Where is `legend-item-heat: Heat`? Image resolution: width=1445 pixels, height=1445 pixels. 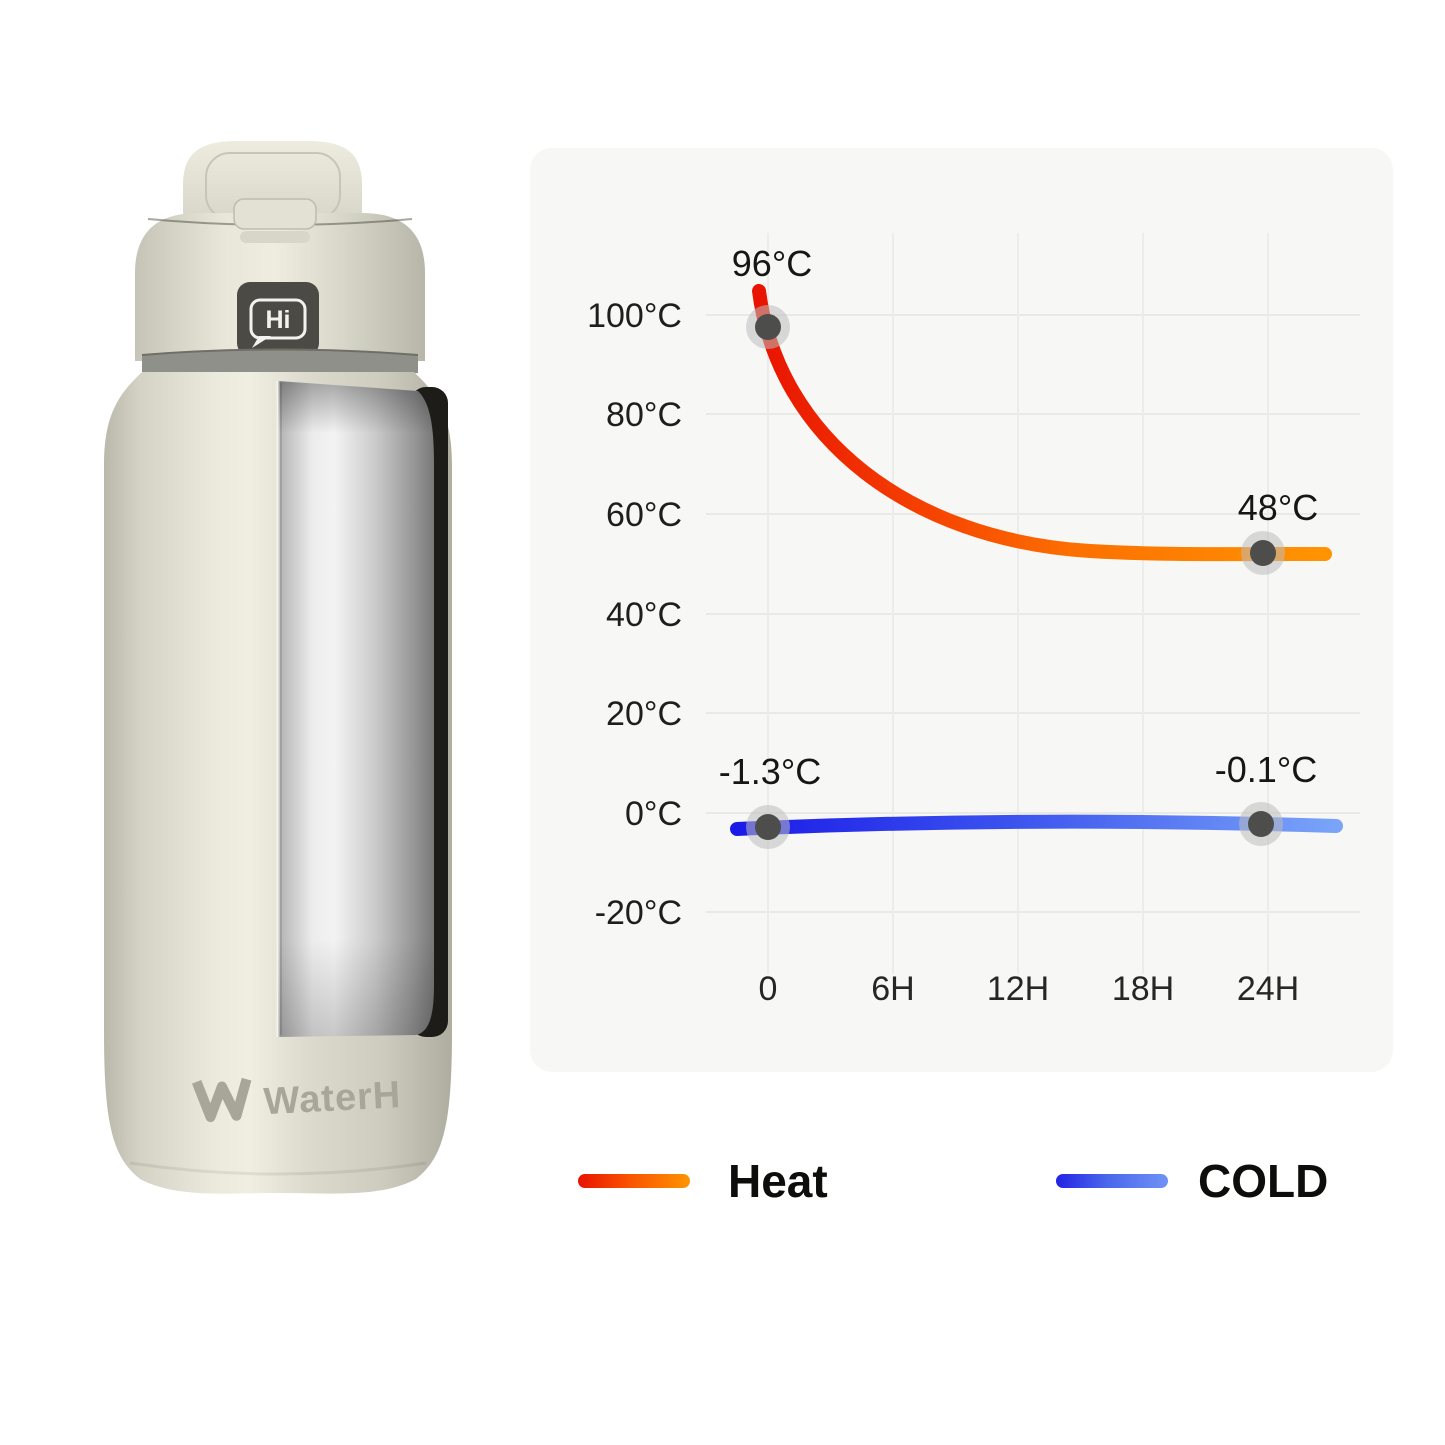
legend-item-heat: Heat is located at coordinates (703, 1181).